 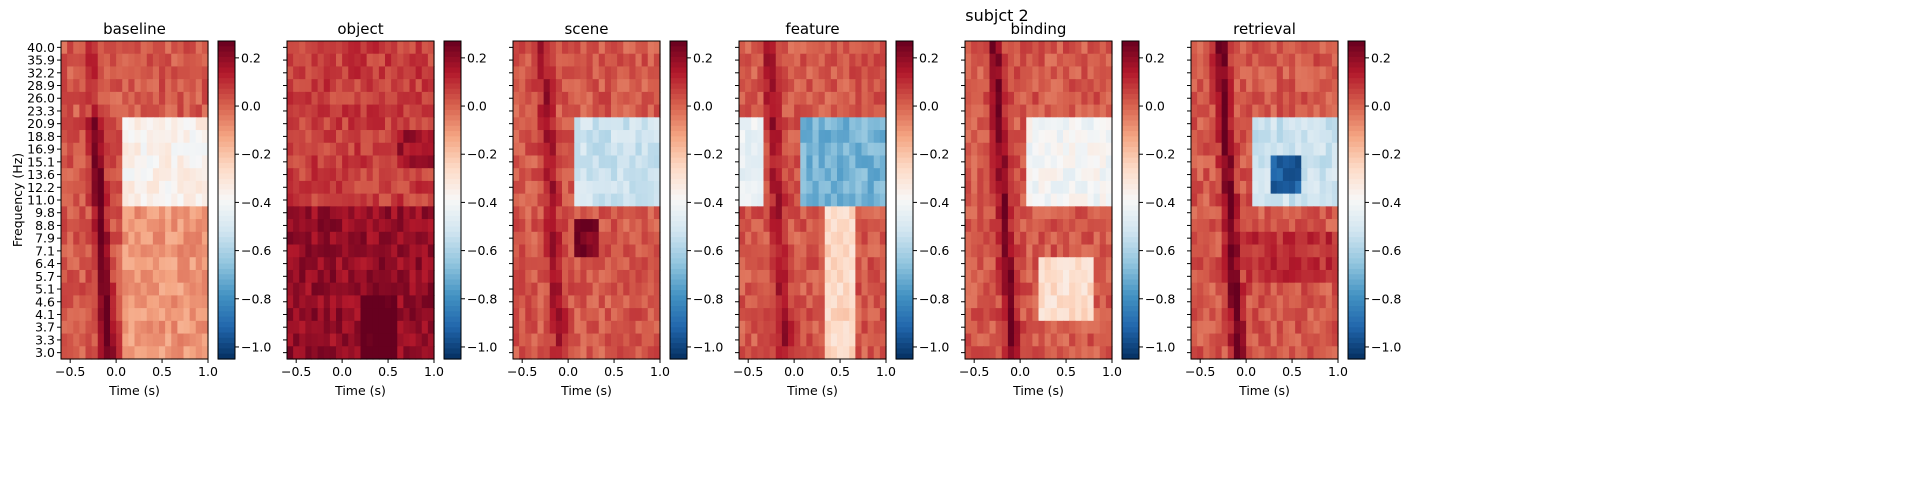 What do you see at coordinates (996, 15) in the screenshot?
I see `figure-title: subjct 2` at bounding box center [996, 15].